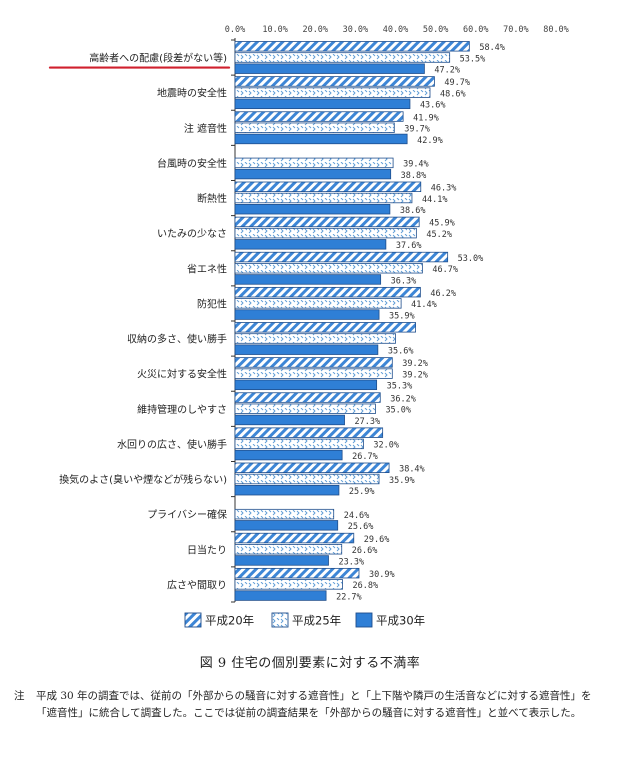 The height and width of the screenshot is (758, 620). Describe the element at coordinates (426, 118) in the screenshot. I see `data-label: 41.9%` at that location.